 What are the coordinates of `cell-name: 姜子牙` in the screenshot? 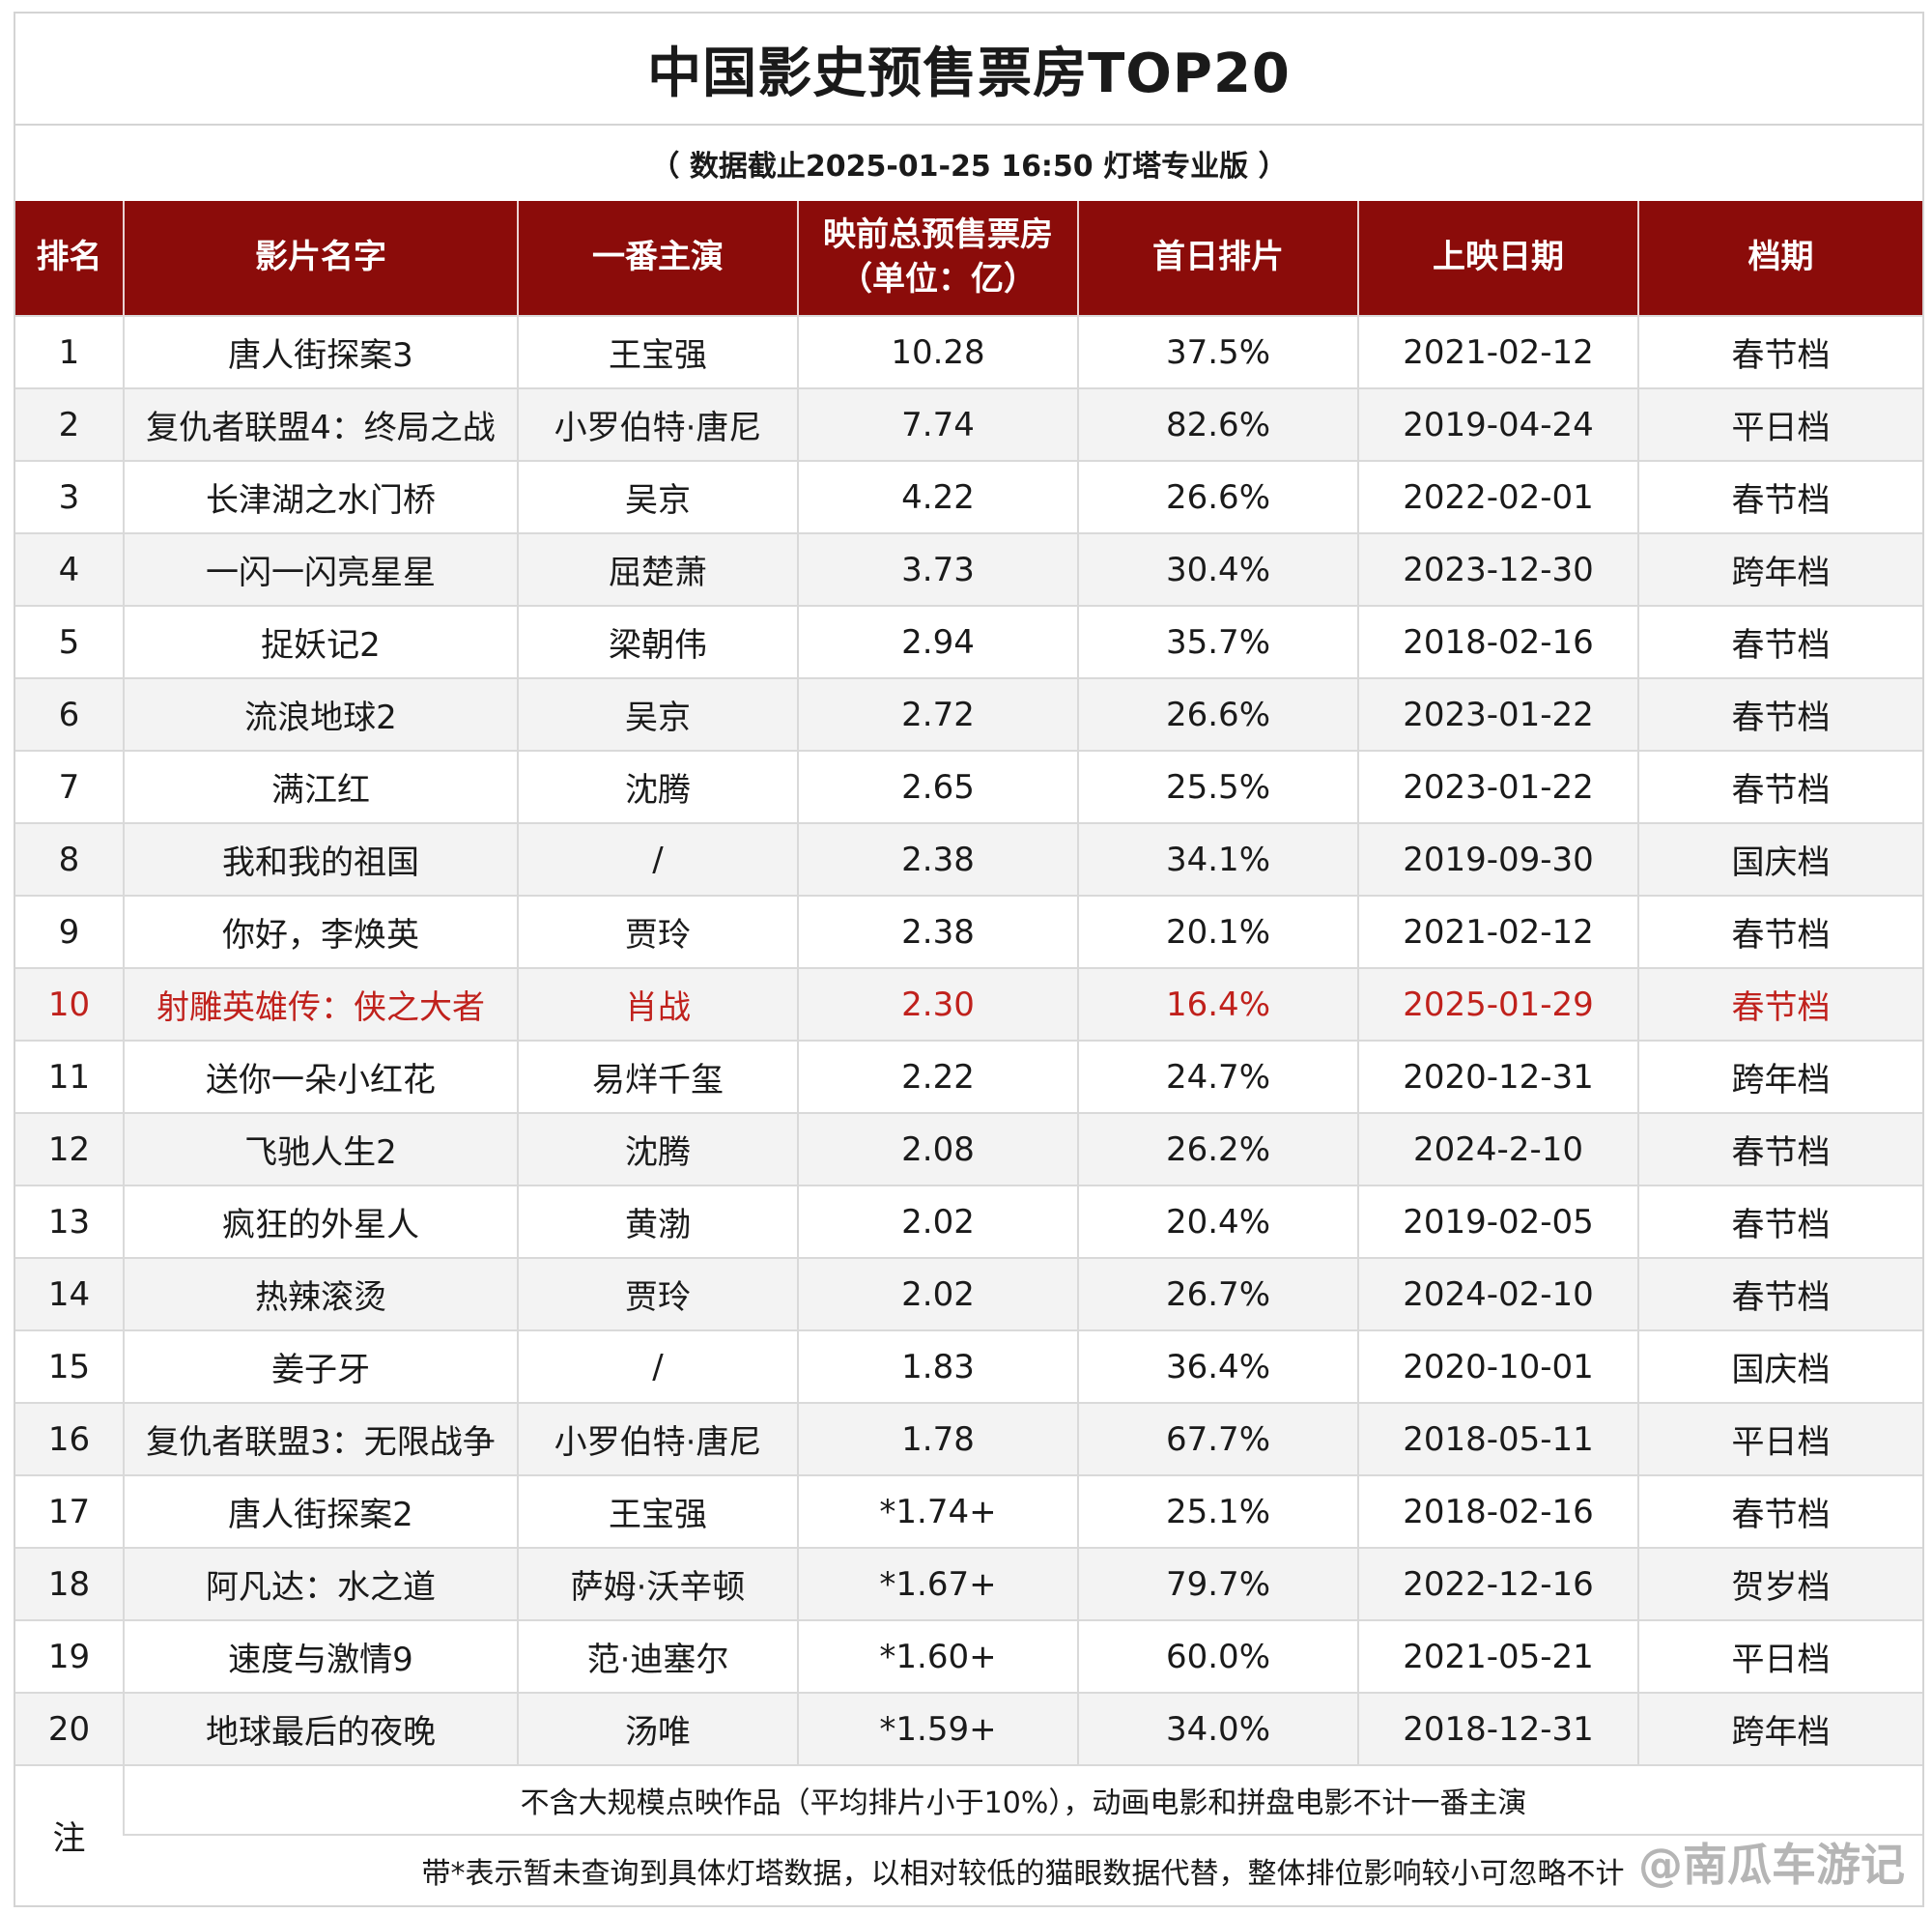 It's located at (320, 1366).